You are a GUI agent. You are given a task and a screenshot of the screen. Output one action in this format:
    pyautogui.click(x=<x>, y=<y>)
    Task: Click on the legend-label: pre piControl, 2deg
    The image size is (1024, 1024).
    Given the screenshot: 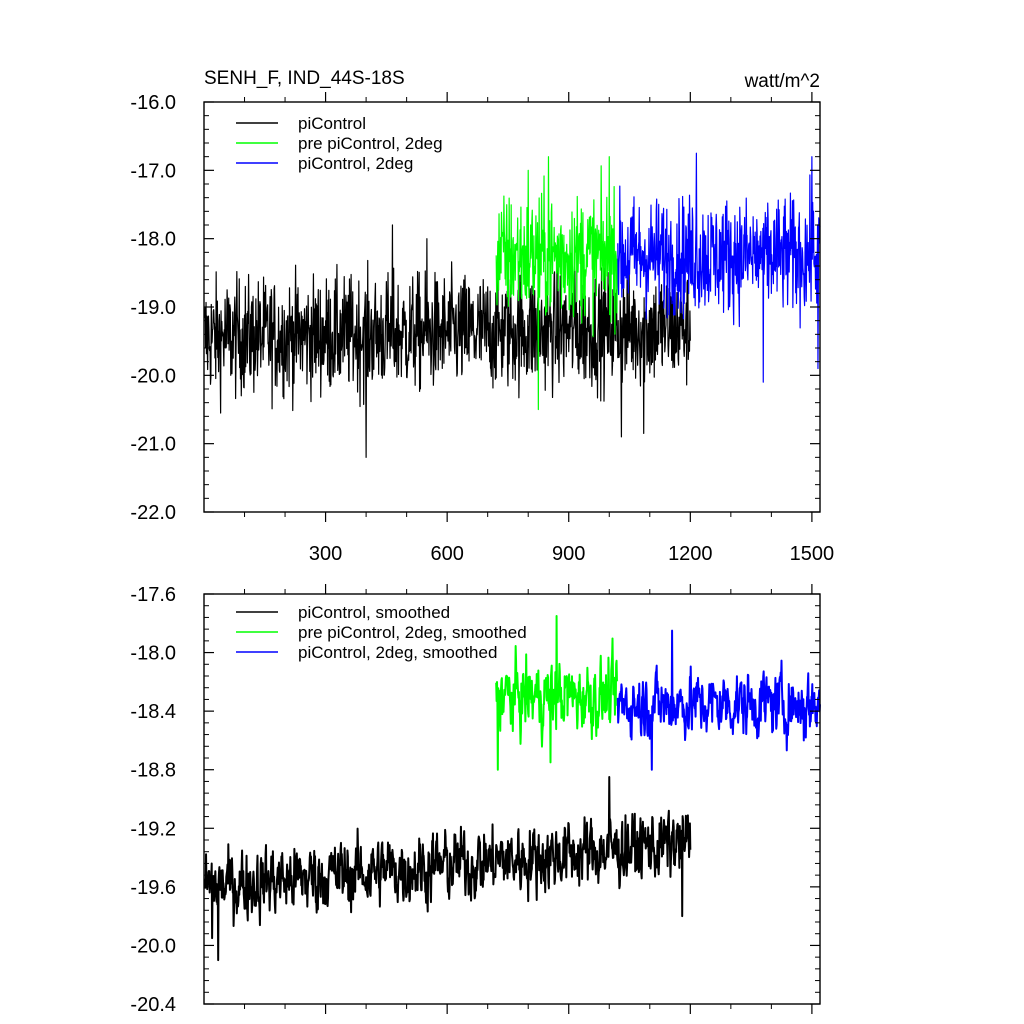 What is the action you would take?
    pyautogui.click(x=370, y=143)
    